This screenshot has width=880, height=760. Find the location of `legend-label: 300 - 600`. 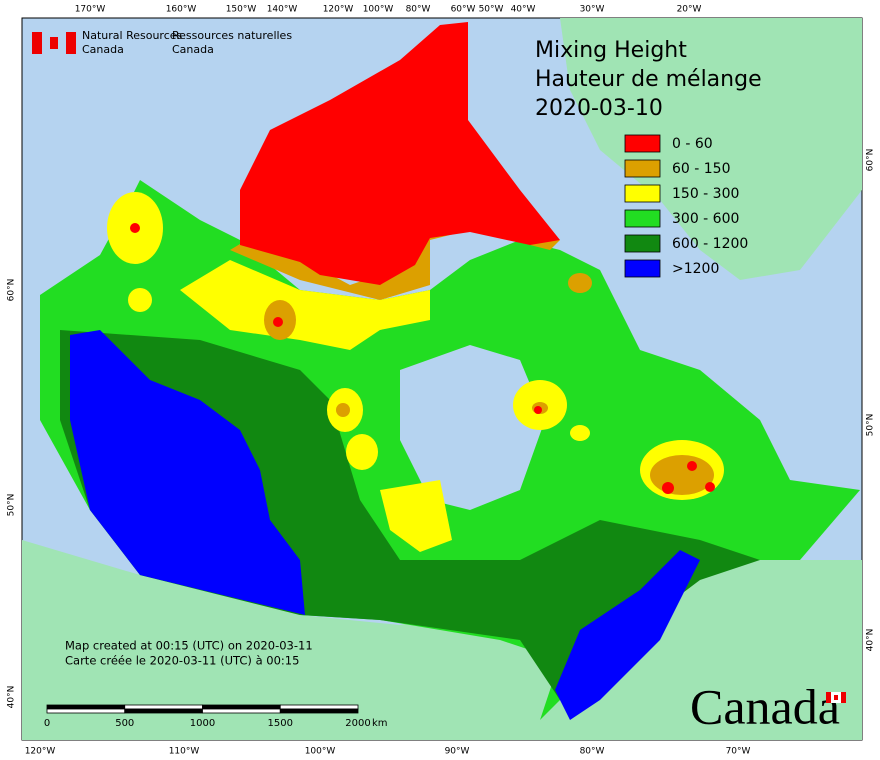

legend-label: 300 - 600 is located at coordinates (705, 219).